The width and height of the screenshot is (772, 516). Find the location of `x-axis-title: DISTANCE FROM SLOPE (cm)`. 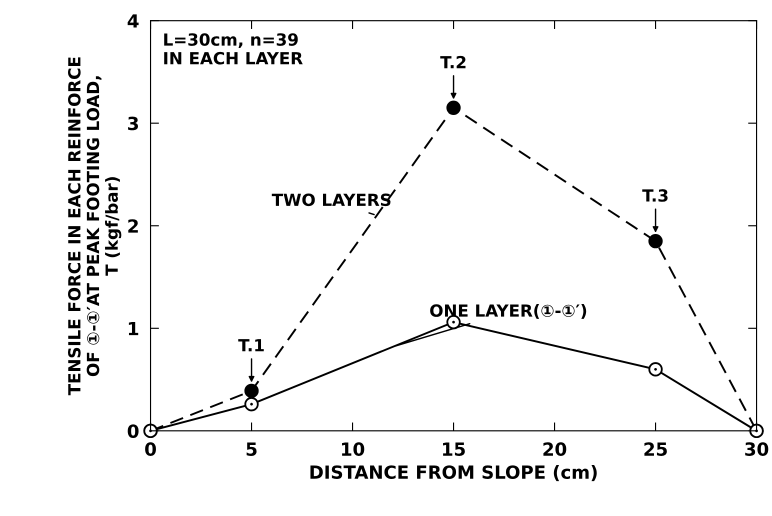

x-axis-title: DISTANCE FROM SLOPE (cm) is located at coordinates (453, 473).